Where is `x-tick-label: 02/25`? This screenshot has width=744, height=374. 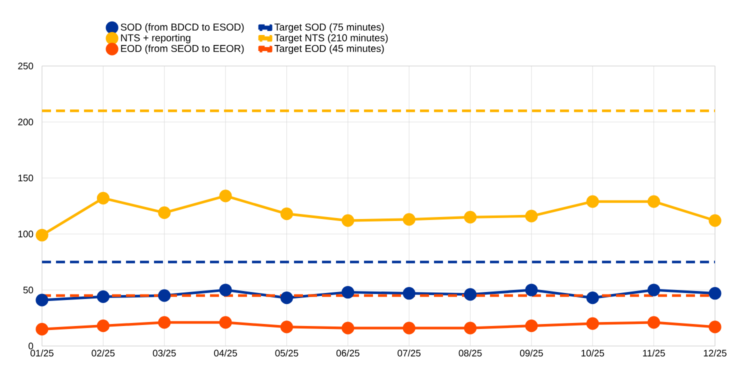 x-tick-label: 02/25 is located at coordinates (103, 353).